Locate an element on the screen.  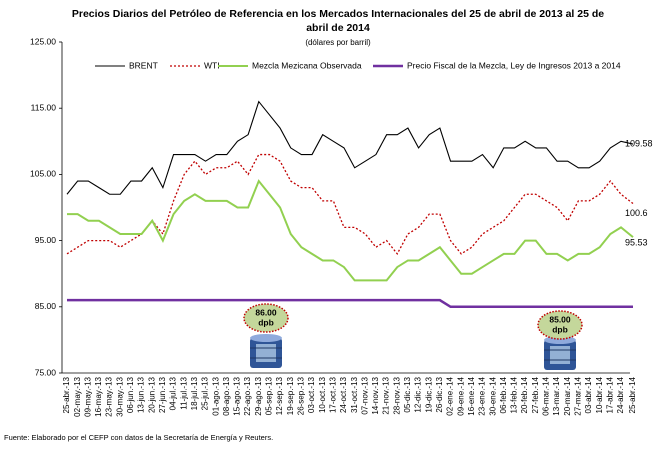
annotation-text: 85.00 is located at coordinates (560, 319).